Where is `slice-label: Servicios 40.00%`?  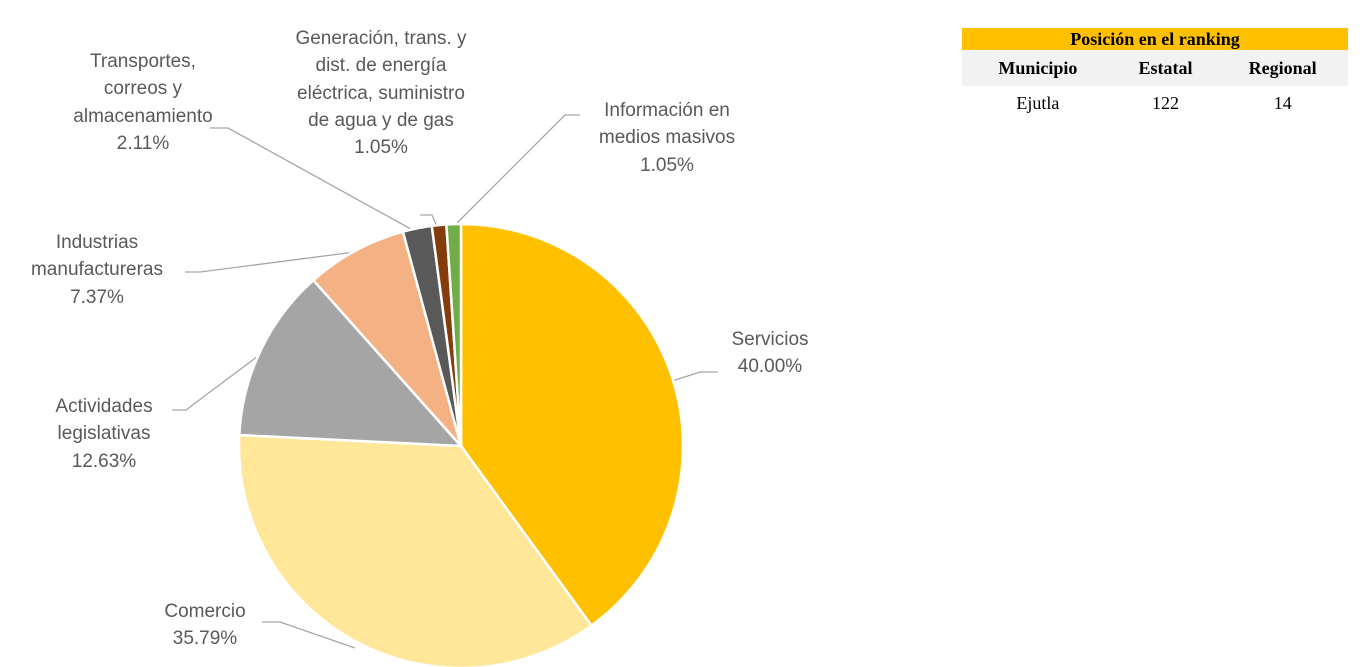
slice-label: Servicios 40.00% is located at coordinates (770, 353).